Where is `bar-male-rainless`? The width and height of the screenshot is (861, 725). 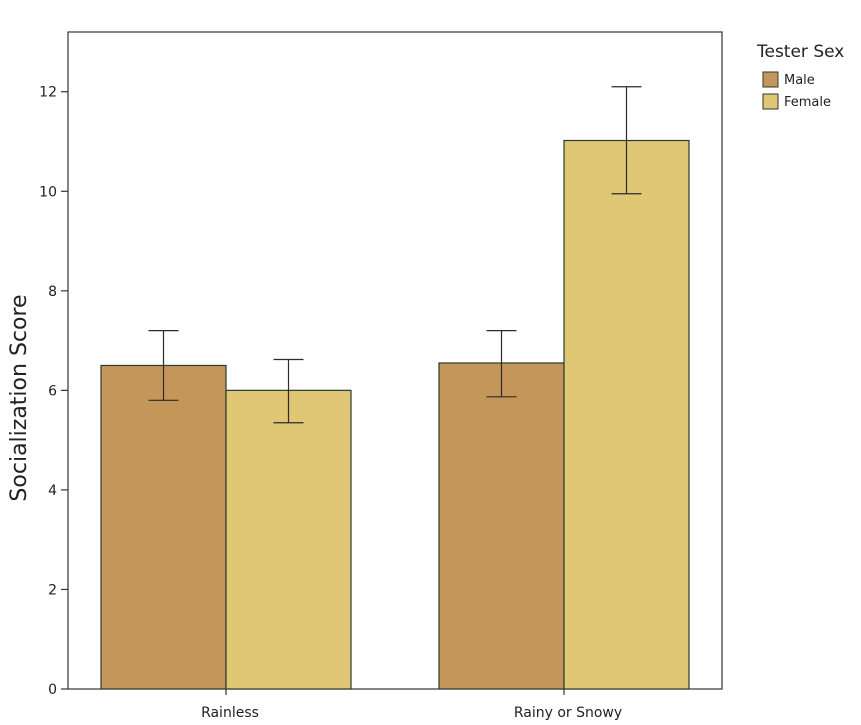 bar-male-rainless is located at coordinates (163, 527).